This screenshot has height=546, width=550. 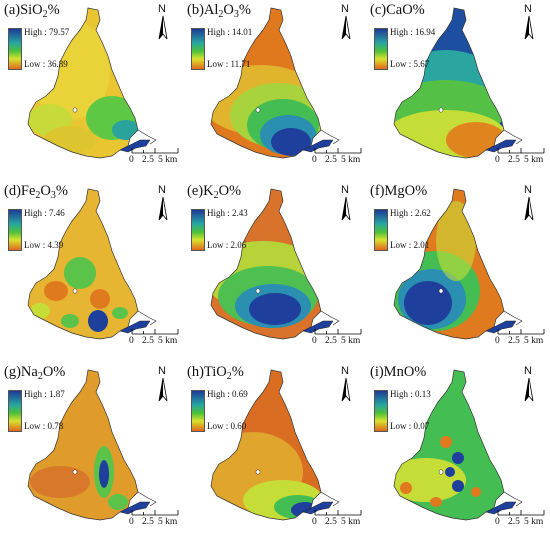 I want to click on legend-high-label: High : 1.87, so click(x=44, y=394).